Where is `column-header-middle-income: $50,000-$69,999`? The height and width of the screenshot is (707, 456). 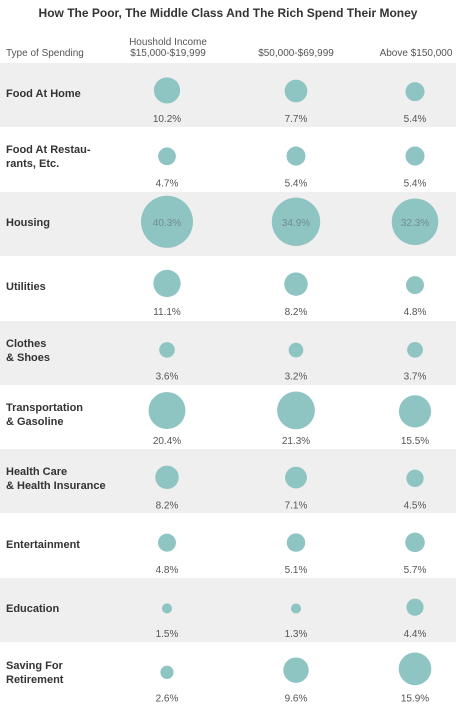 column-header-middle-income: $50,000-$69,999 is located at coordinates (296, 53).